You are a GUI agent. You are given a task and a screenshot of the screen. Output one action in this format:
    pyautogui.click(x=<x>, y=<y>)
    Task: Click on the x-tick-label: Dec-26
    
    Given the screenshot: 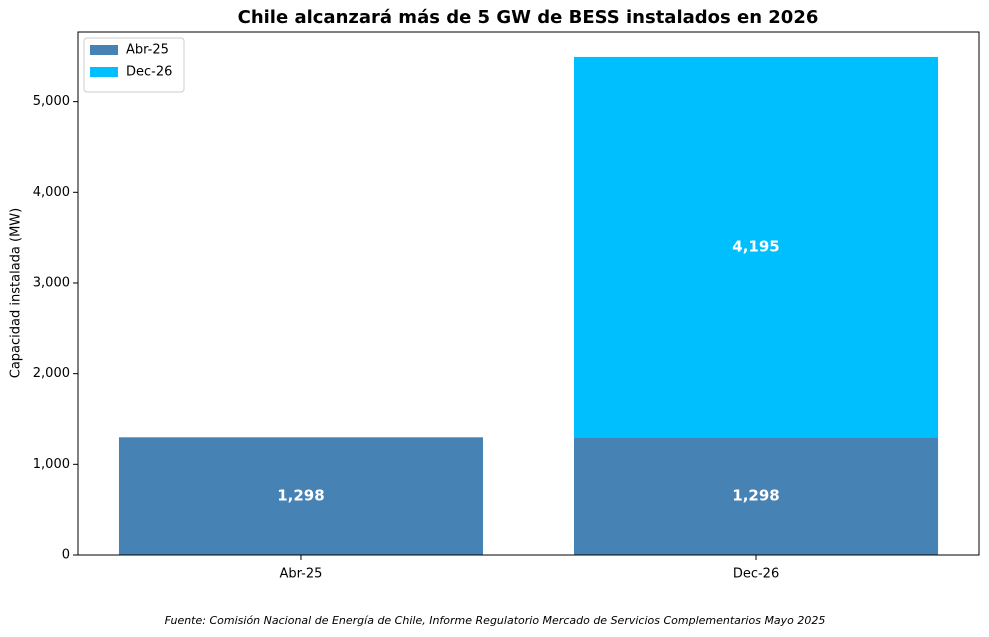 What is the action you would take?
    pyautogui.click(x=756, y=574)
    